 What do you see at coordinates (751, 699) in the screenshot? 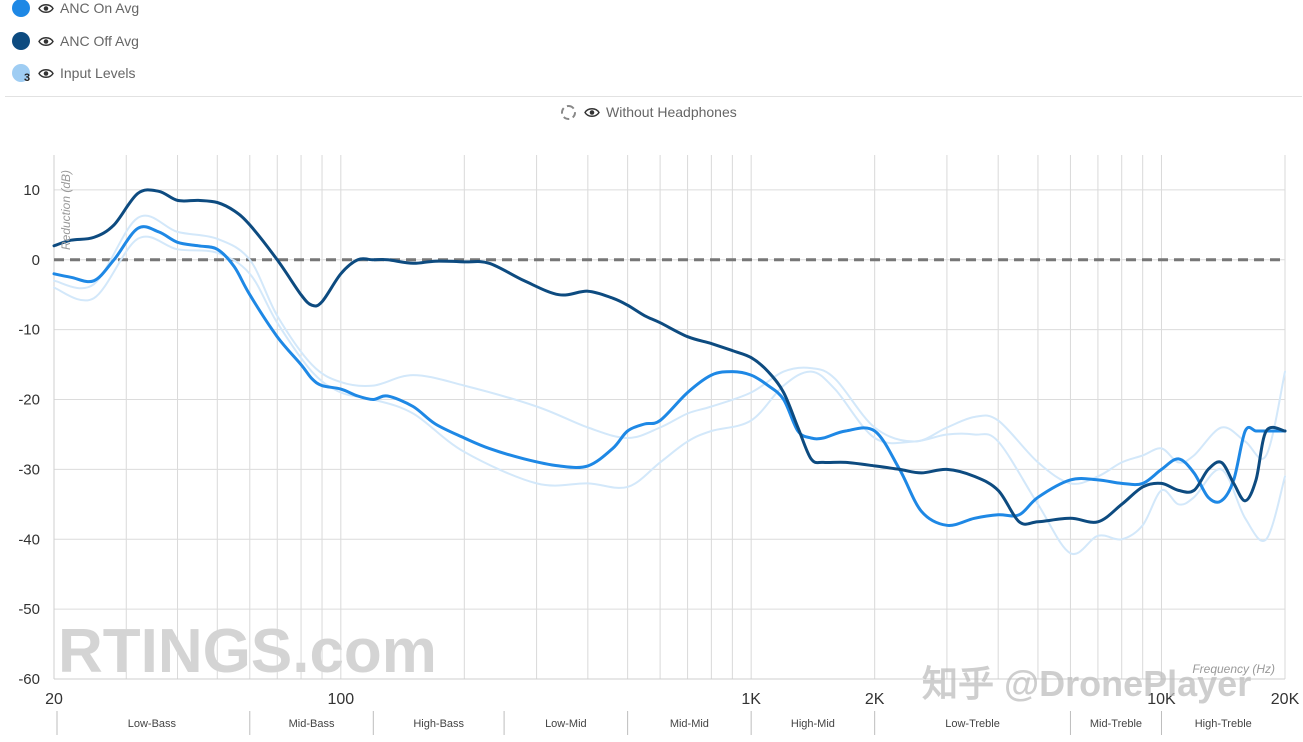
I see `x-tick-label: 1K` at bounding box center [751, 699].